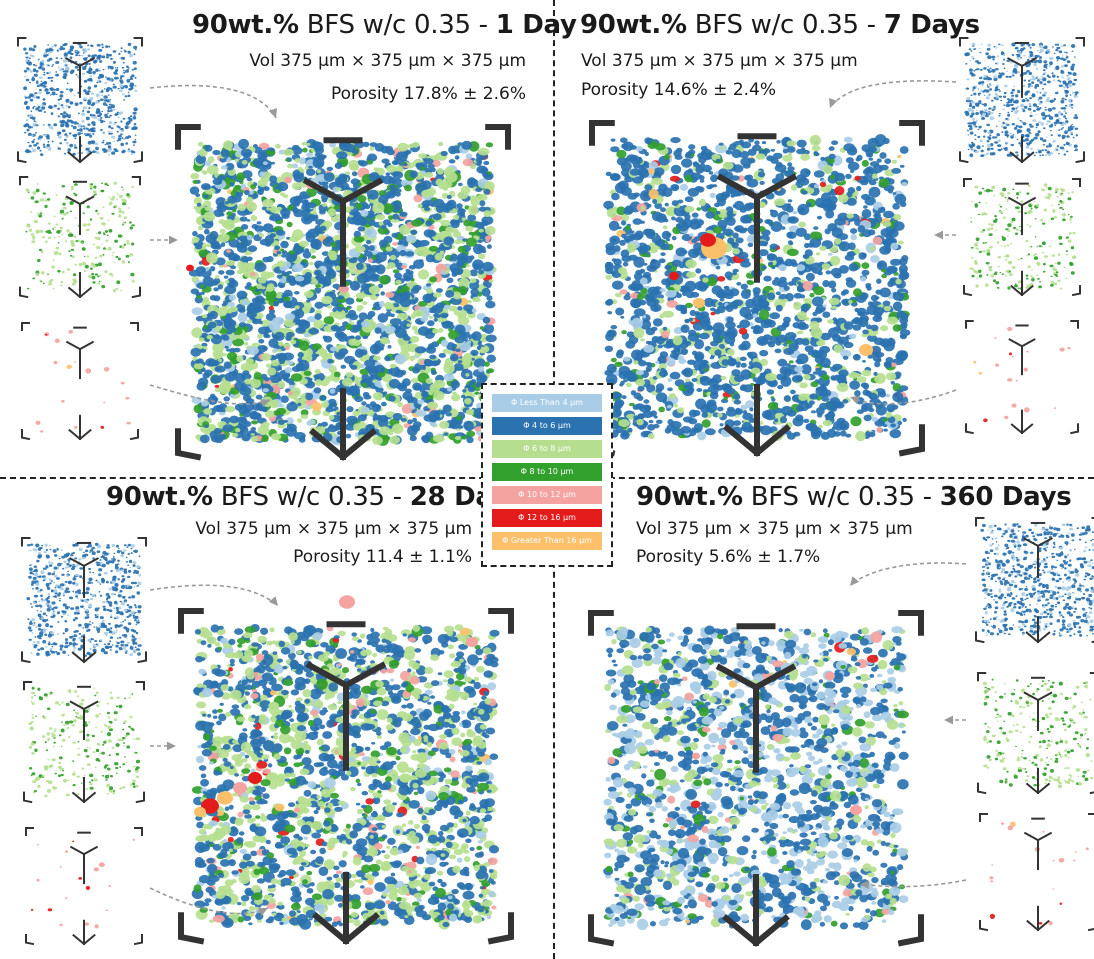  Describe the element at coordinates (547, 449) in the screenshot. I see `legend-item-6-8: Φ 6 to 8 μm` at that location.